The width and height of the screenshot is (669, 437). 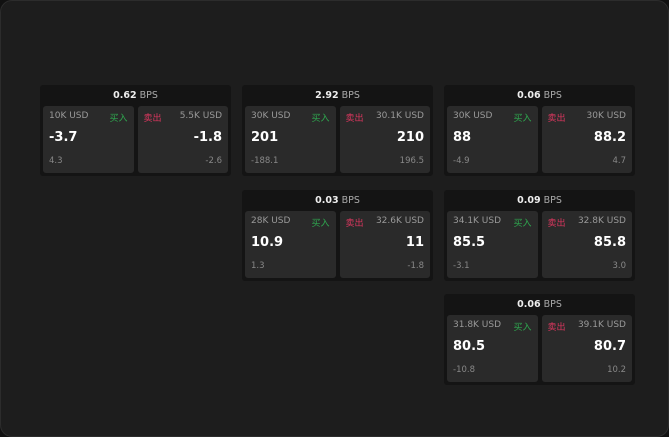 I want to click on spread-value: 0.03, so click(x=327, y=200).